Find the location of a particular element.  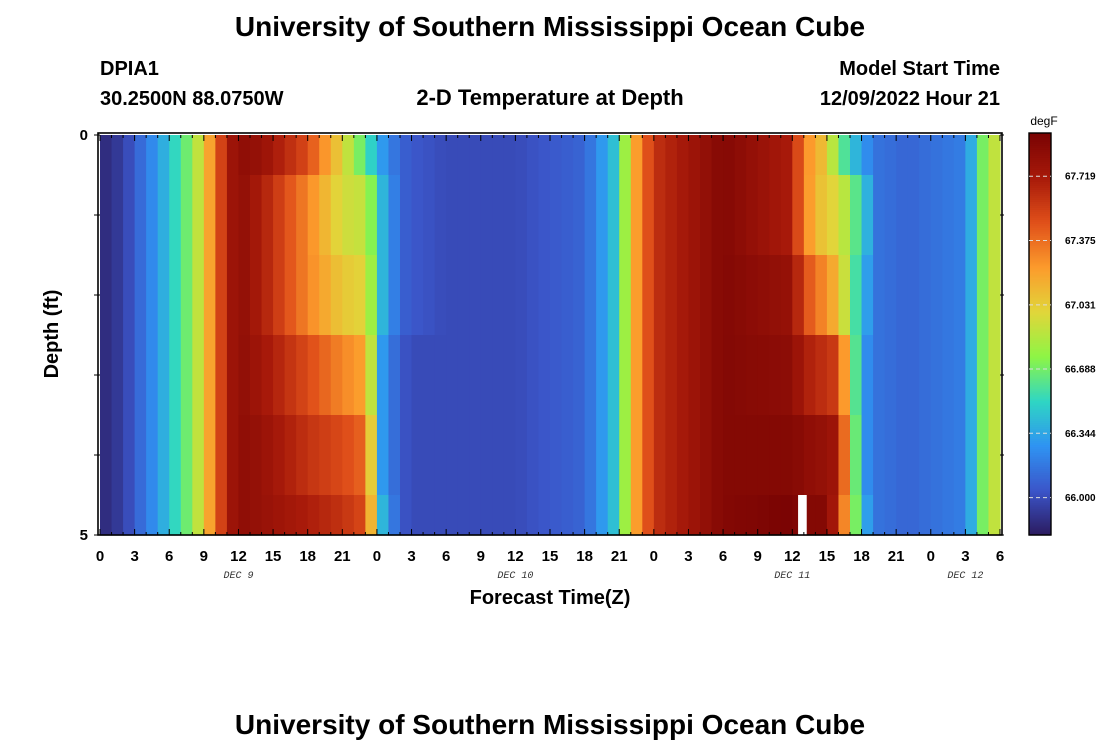

y-tick-label: 0 is located at coordinates (84, 135).